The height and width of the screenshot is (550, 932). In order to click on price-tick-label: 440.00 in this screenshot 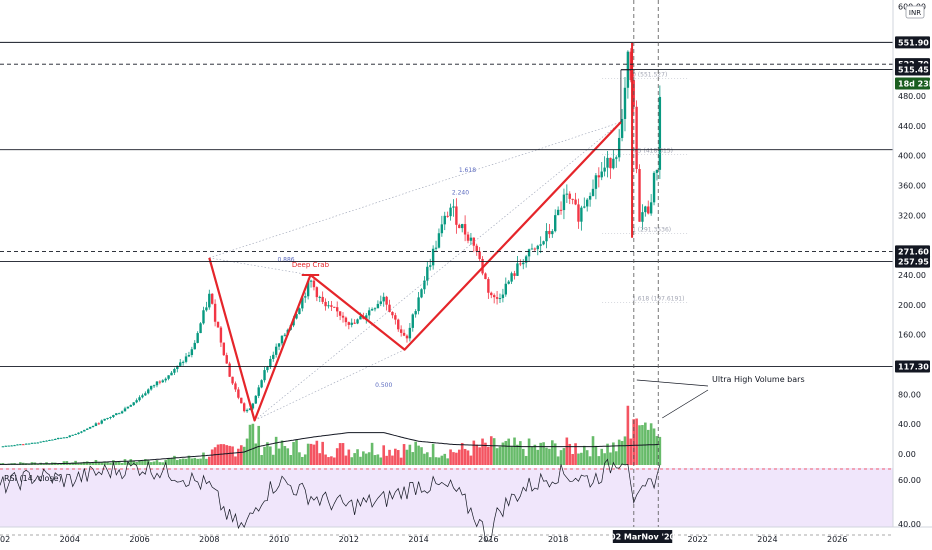, I will do `click(912, 126)`.